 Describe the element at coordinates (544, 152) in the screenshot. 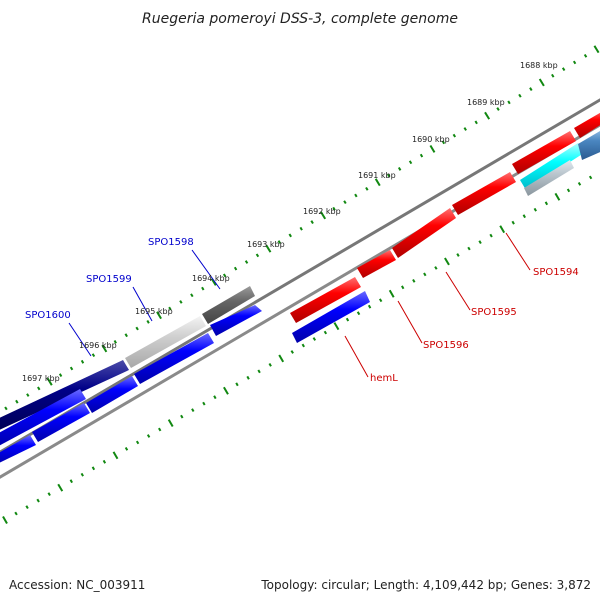

I see `gene-arrow-spo1594-c` at that location.